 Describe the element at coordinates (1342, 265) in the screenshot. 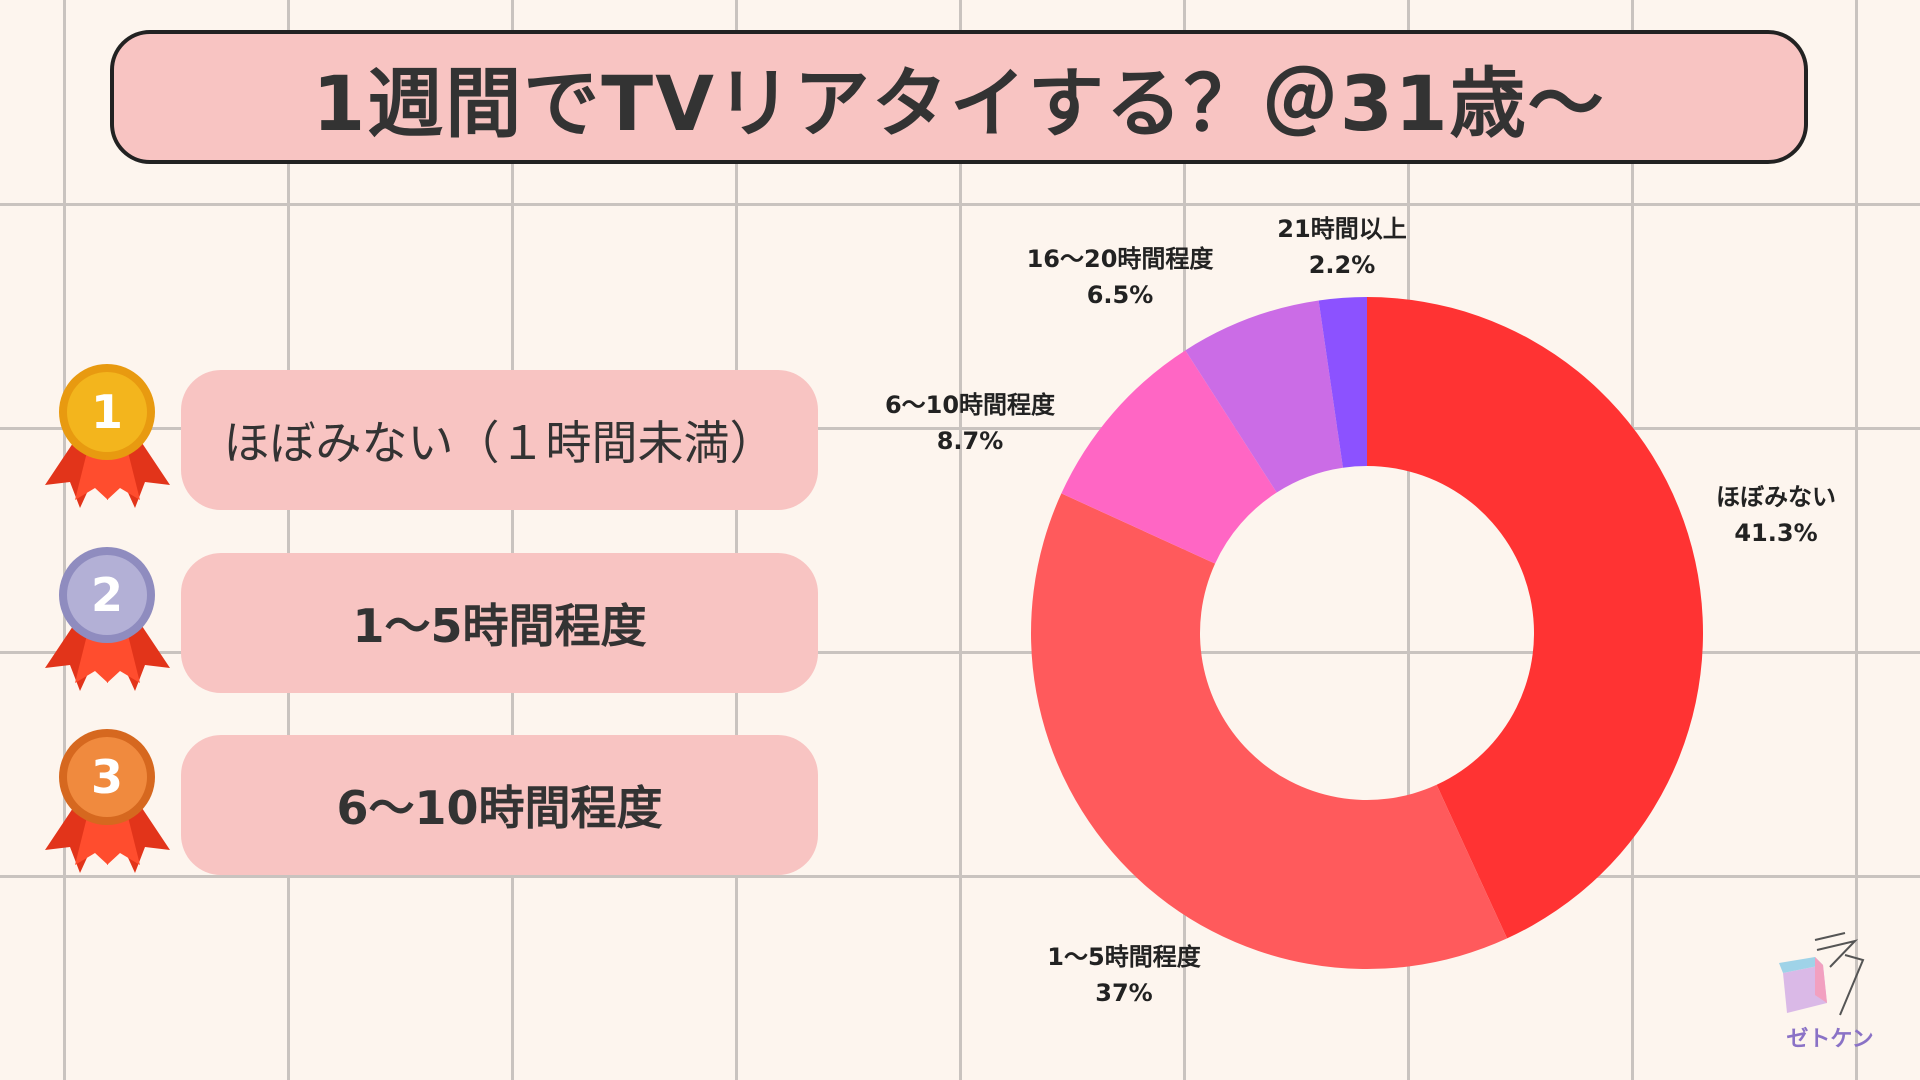

I see `slice-value-label: 2.2%` at that location.